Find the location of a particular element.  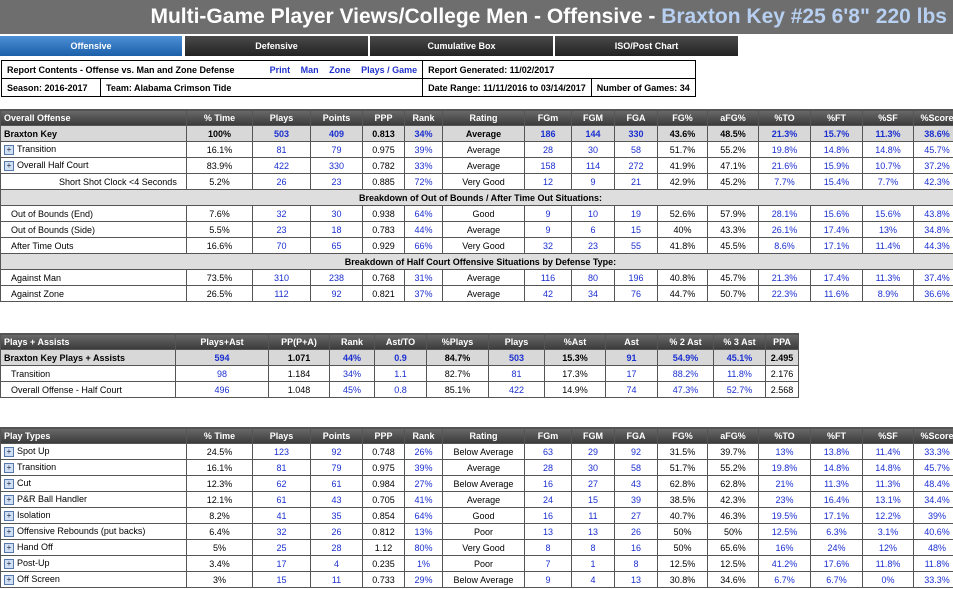

table-cell: 123 is located at coordinates (281, 451).